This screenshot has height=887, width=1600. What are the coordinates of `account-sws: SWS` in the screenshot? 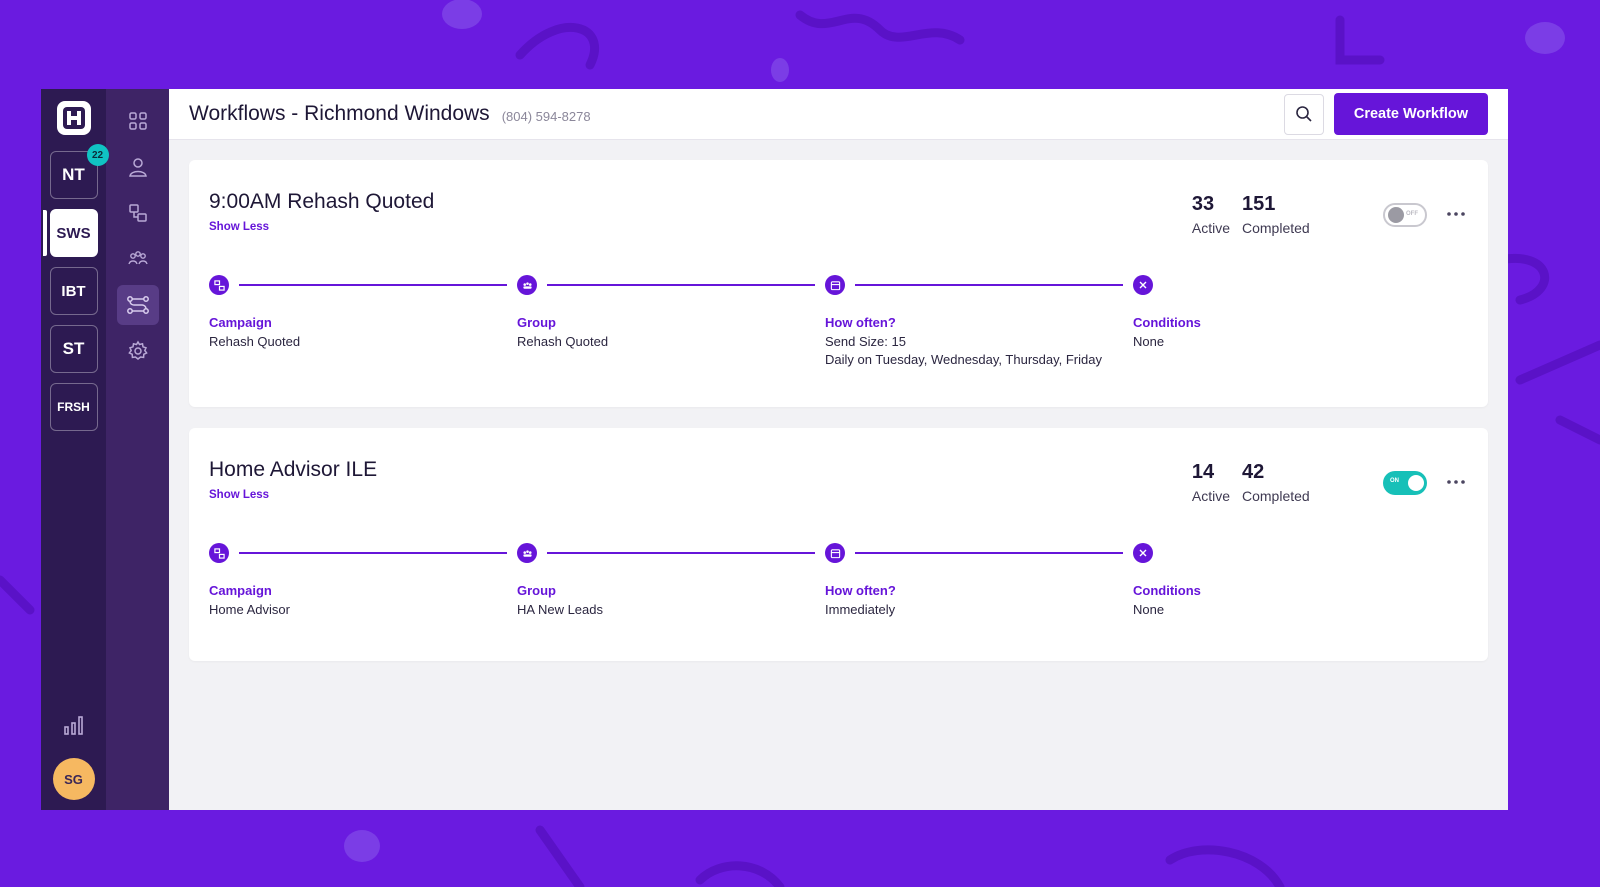 It's located at (70, 233).